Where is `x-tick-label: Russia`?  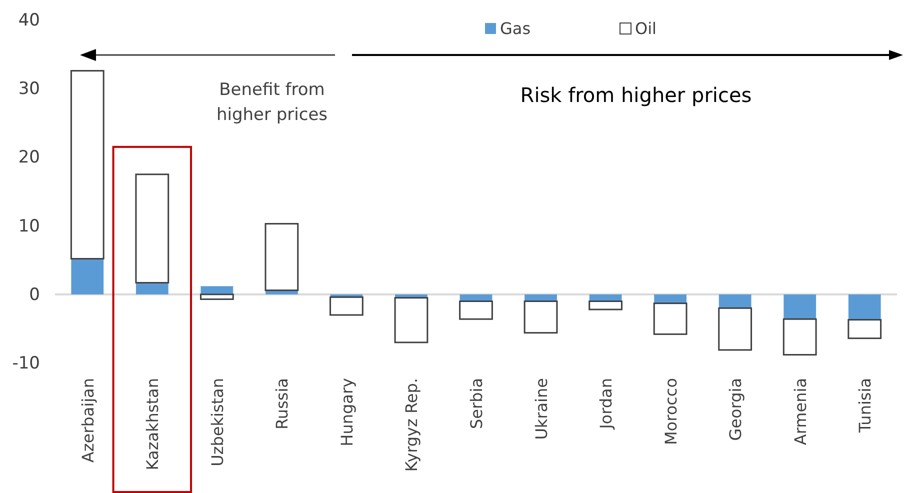
x-tick-label: Russia is located at coordinates (282, 404).